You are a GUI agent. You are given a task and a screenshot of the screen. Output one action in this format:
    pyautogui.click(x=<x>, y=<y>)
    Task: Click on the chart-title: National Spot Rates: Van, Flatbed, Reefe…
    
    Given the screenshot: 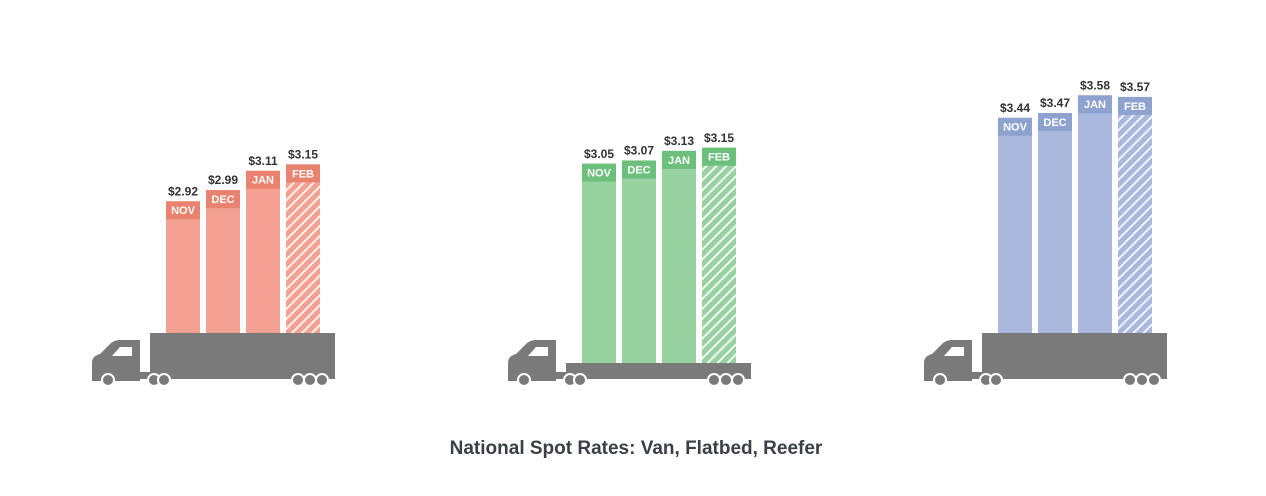 What is the action you would take?
    pyautogui.click(x=636, y=448)
    